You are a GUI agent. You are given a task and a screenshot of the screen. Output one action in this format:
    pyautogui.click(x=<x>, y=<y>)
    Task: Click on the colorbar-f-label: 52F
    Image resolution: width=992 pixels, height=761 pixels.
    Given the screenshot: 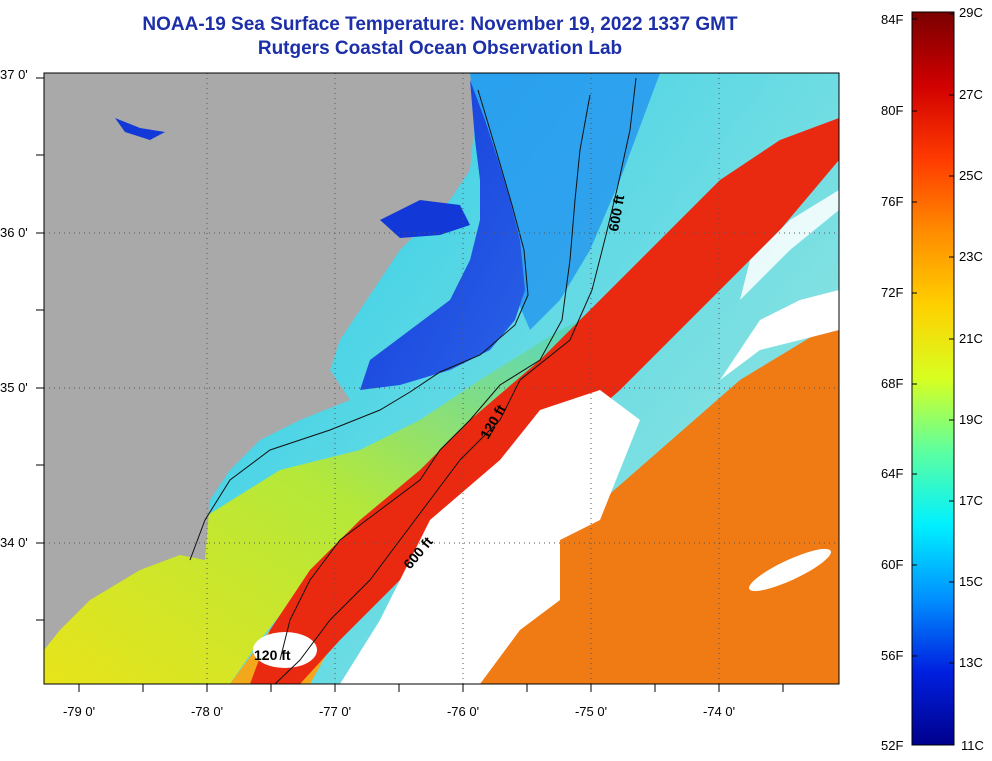 What is the action you would take?
    pyautogui.click(x=892, y=745)
    